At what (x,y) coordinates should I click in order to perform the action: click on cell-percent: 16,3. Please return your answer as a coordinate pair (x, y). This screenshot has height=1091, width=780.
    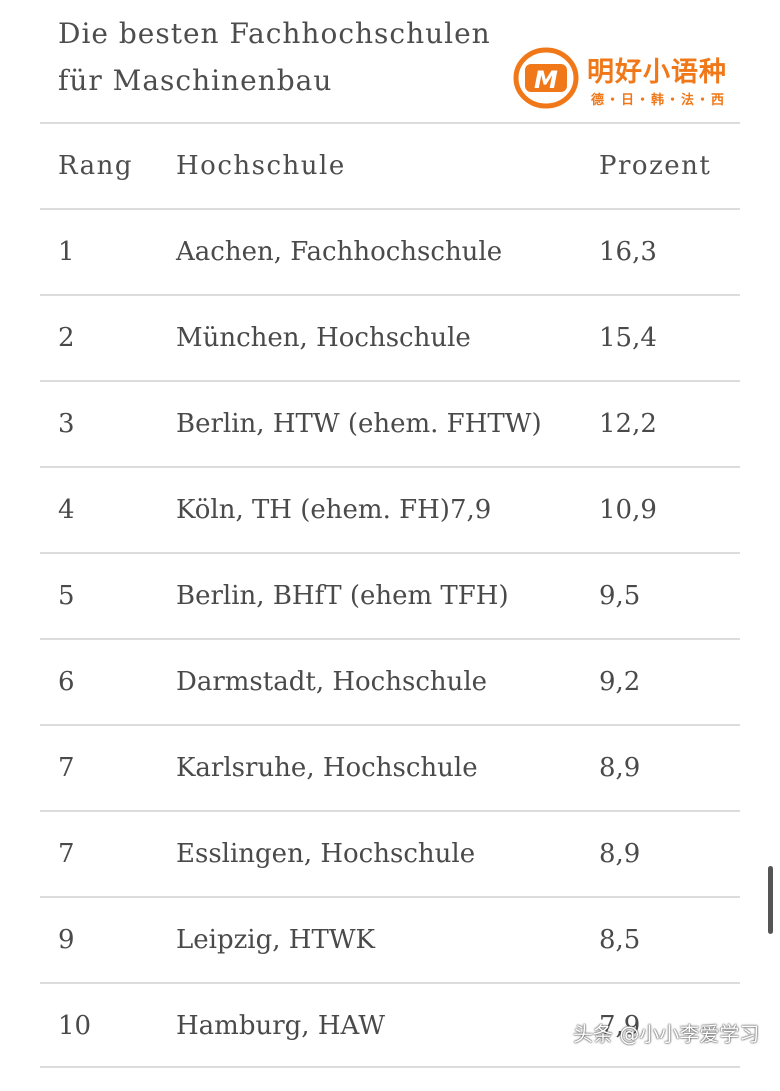
    Looking at the image, I should click on (628, 252).